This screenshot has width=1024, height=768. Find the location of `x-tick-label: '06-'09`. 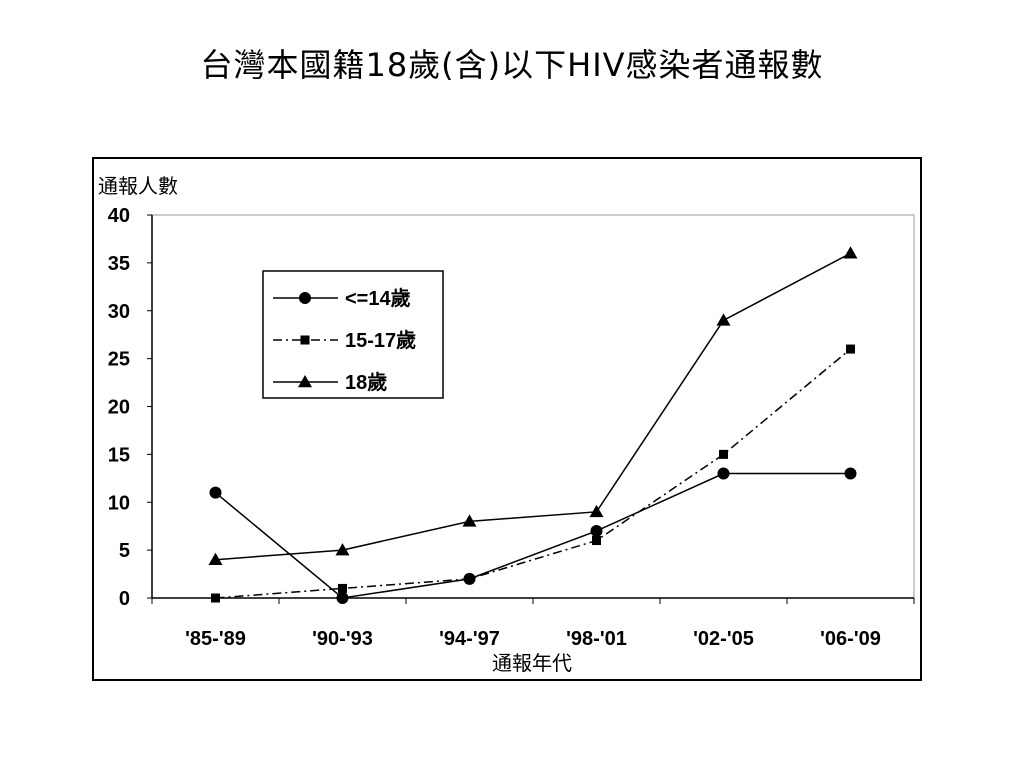

x-tick-label: '06-'09 is located at coordinates (850, 639).